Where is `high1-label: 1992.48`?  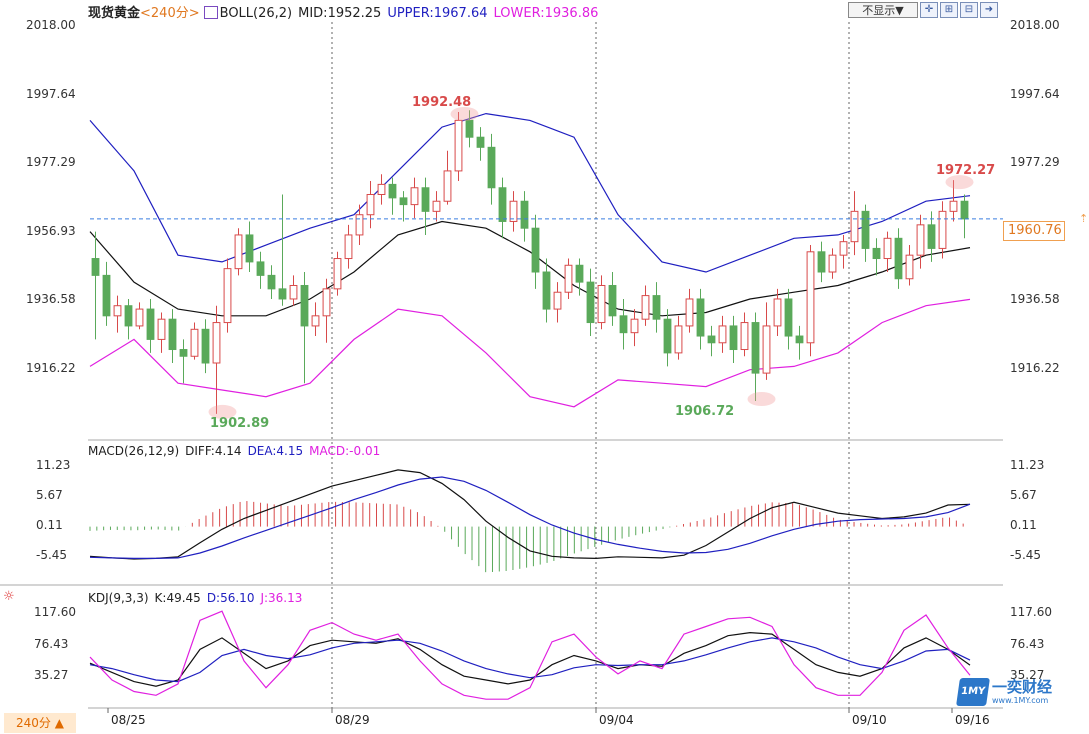 high1-label: 1992.48 is located at coordinates (442, 102).